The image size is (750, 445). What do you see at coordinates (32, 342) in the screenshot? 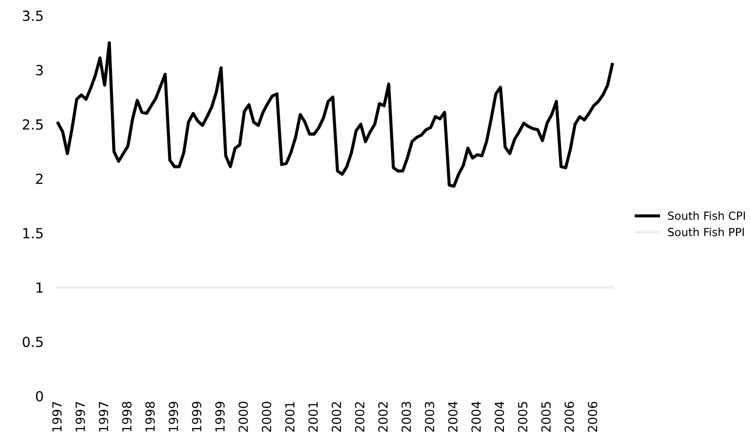
I see `y-tick-label: 0.5` at bounding box center [32, 342].